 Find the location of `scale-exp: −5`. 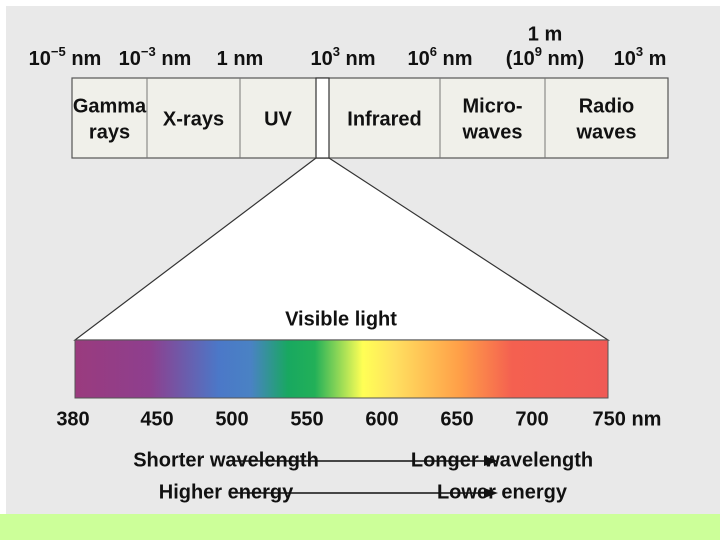

scale-exp: −5 is located at coordinates (58, 51).